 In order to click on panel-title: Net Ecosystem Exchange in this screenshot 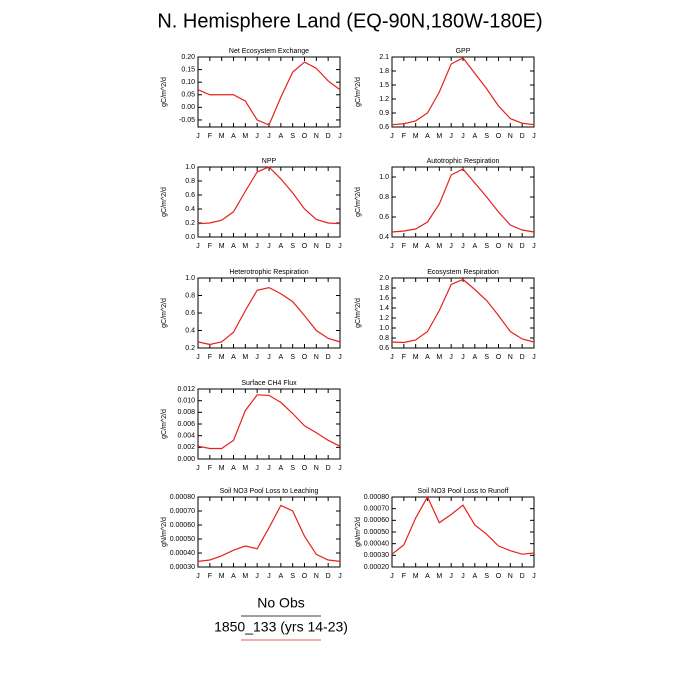, I will do `click(269, 51)`.